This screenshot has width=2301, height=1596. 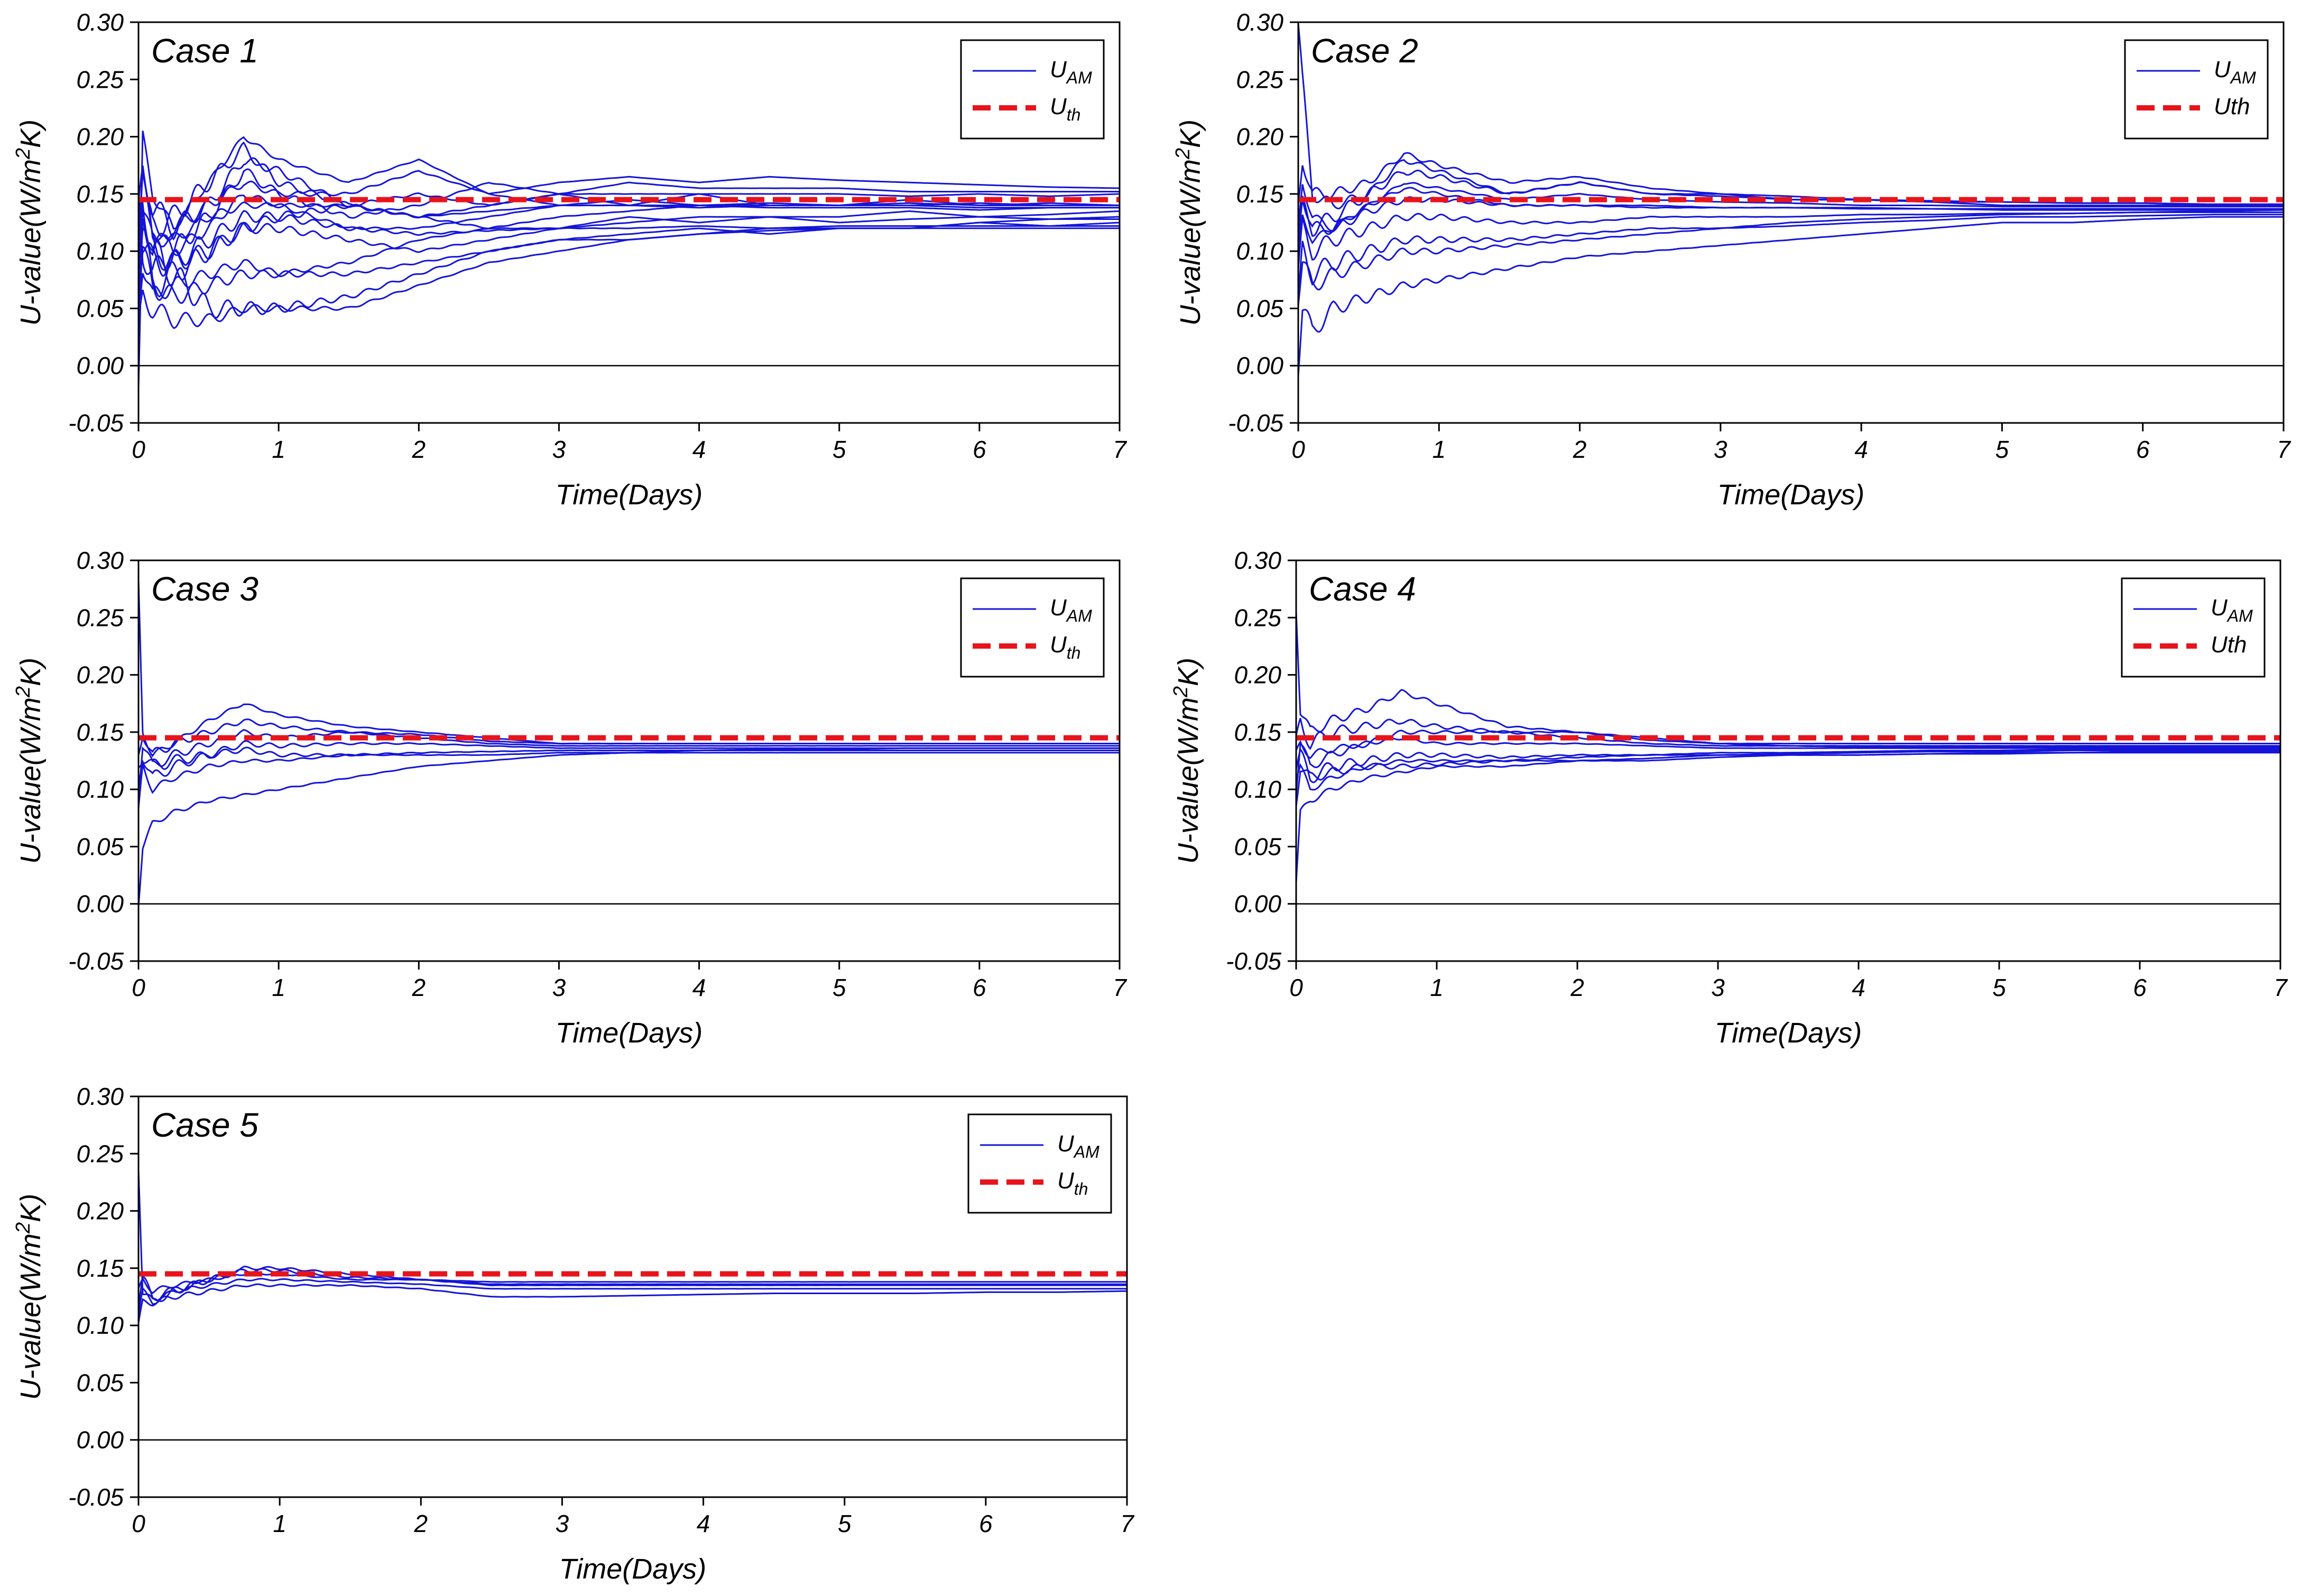 What do you see at coordinates (204, 589) in the screenshot?
I see `case-title: Case 3` at bounding box center [204, 589].